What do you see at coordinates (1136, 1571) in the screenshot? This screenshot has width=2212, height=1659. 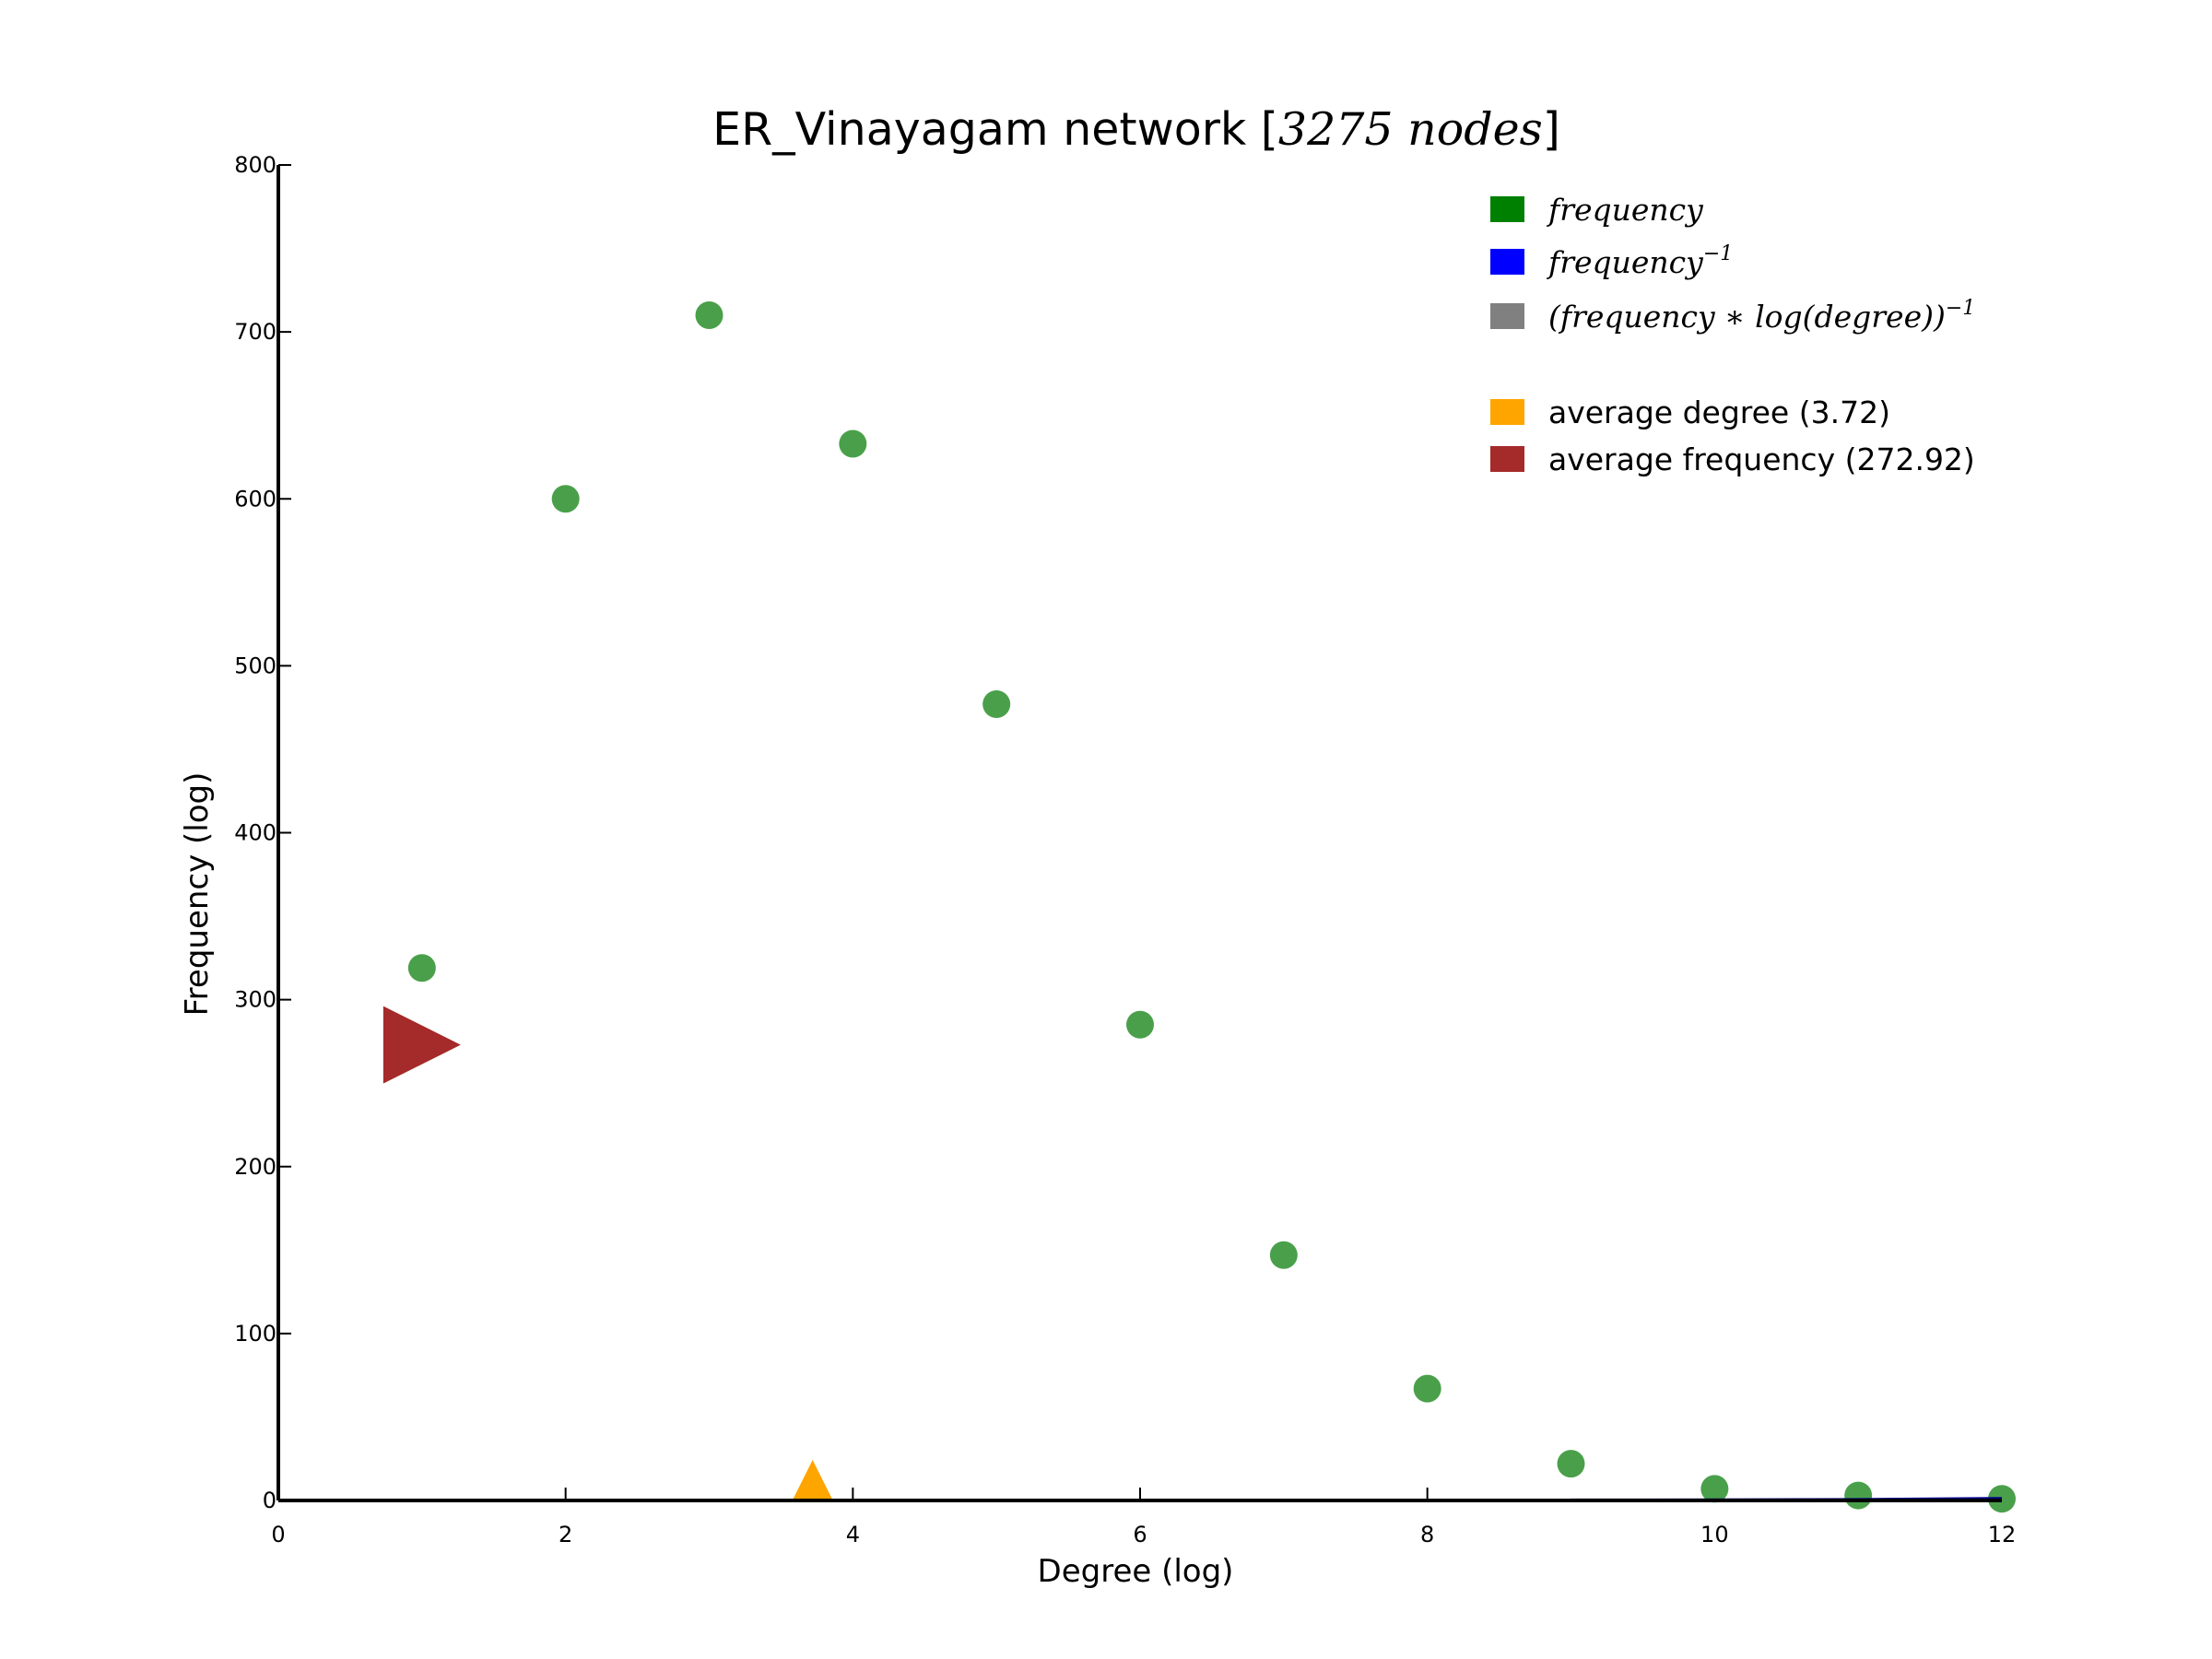 I see `x-axis-label: Degree (log)` at bounding box center [1136, 1571].